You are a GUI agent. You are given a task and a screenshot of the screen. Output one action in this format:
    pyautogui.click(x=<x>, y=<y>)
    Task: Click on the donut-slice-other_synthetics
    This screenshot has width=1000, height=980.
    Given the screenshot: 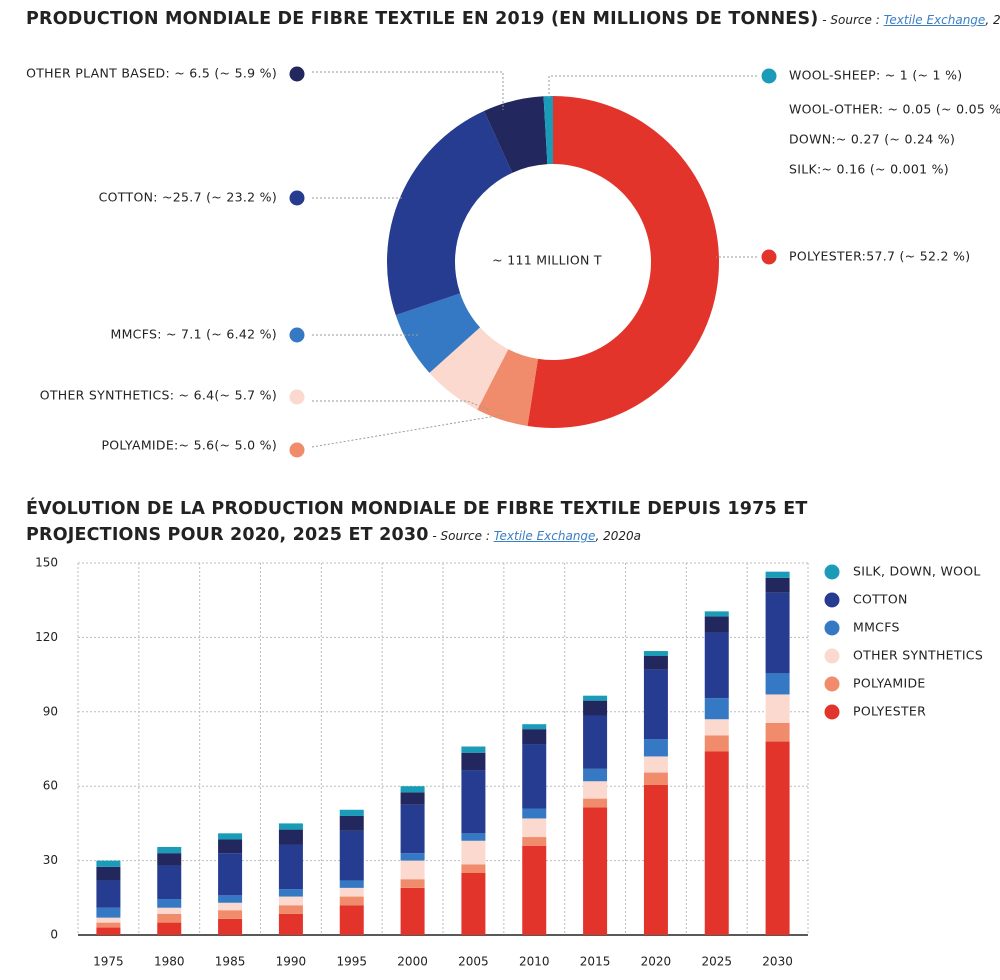 What is the action you would take?
    pyautogui.click(x=469, y=368)
    